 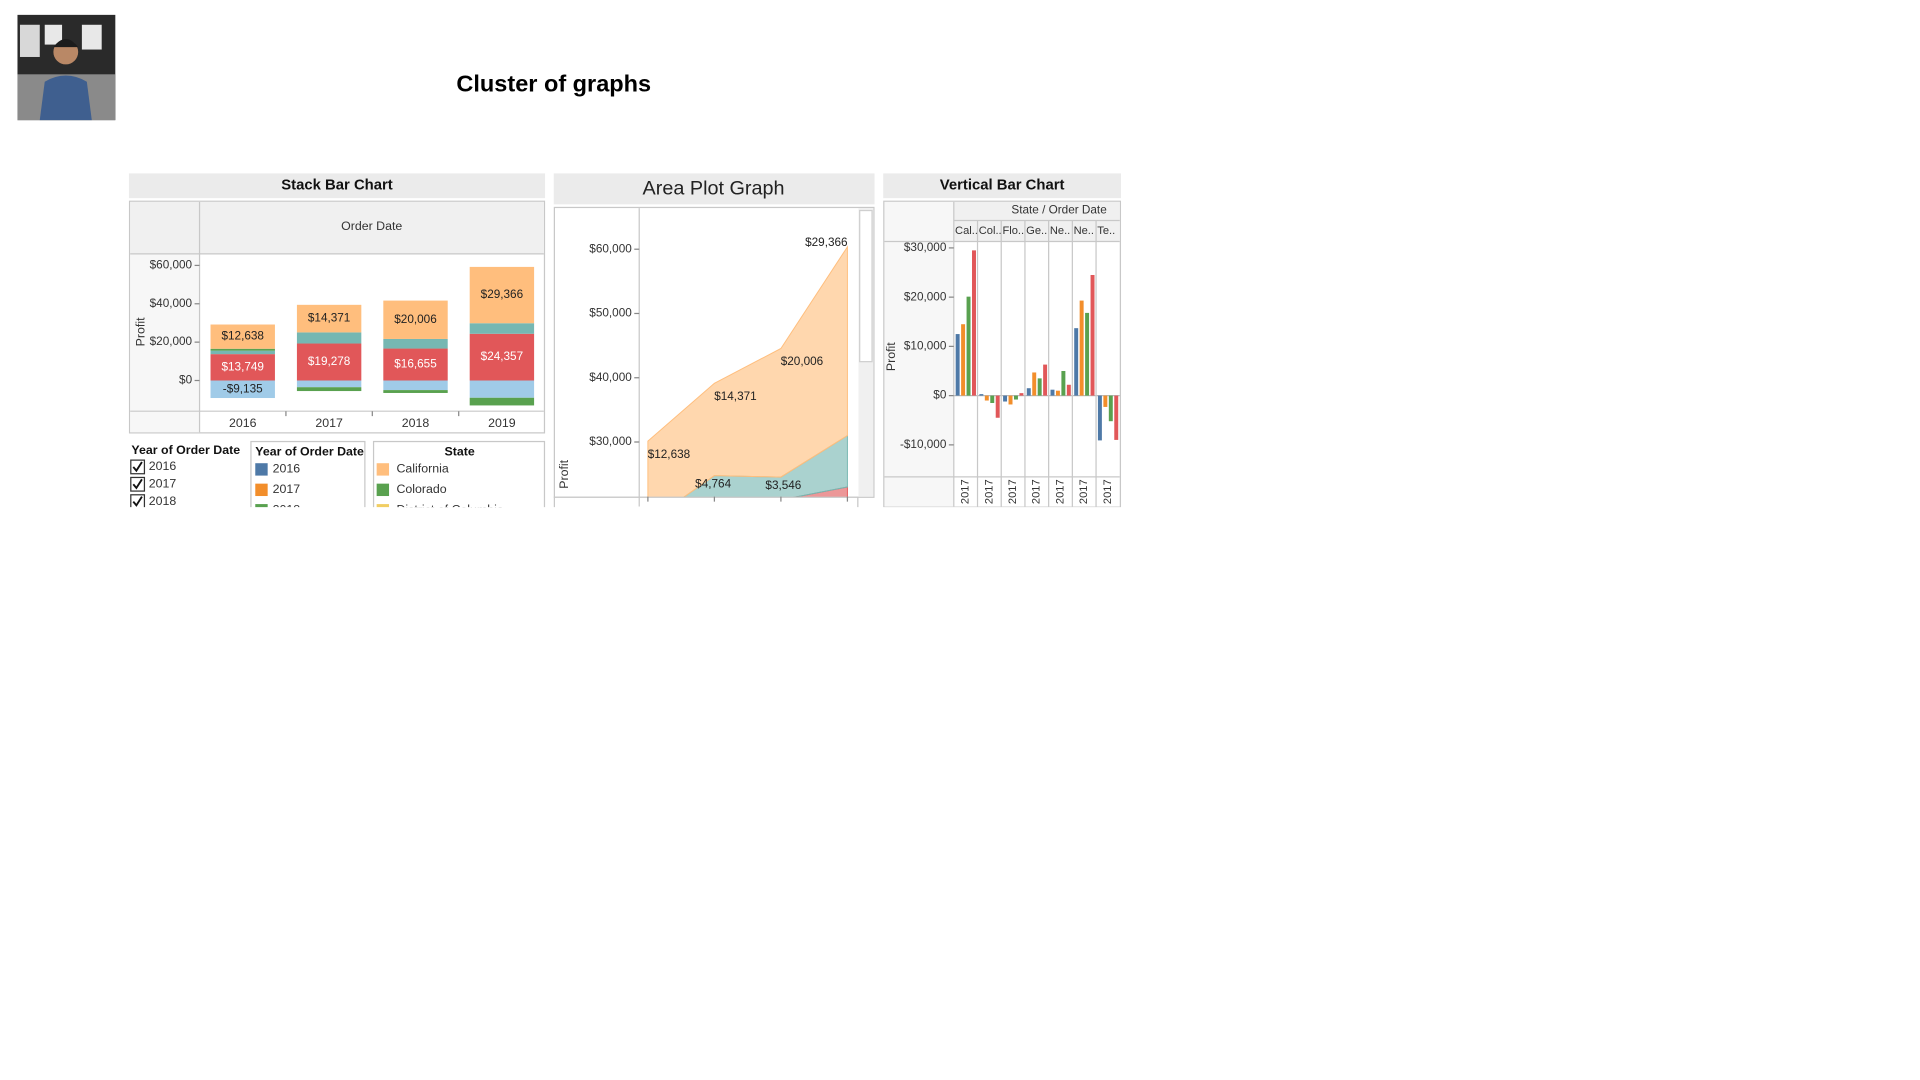 I want to click on legend-label: Colorado, so click(x=421, y=489).